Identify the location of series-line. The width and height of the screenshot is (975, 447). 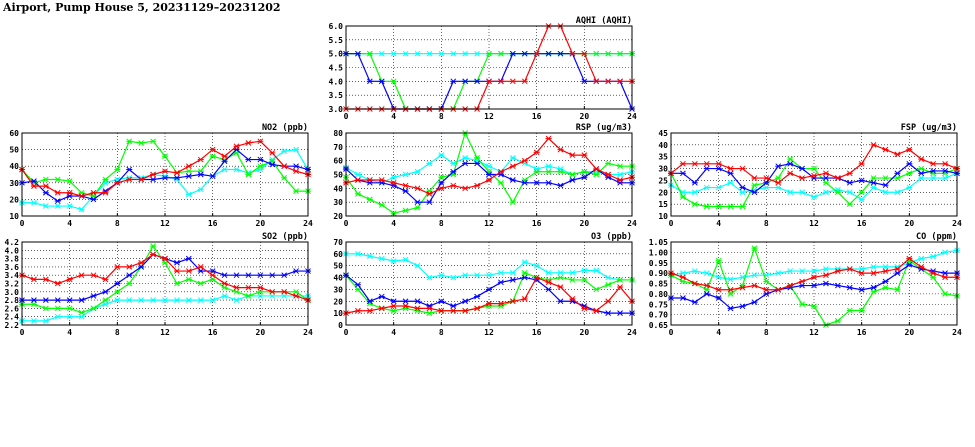
(165, 179).